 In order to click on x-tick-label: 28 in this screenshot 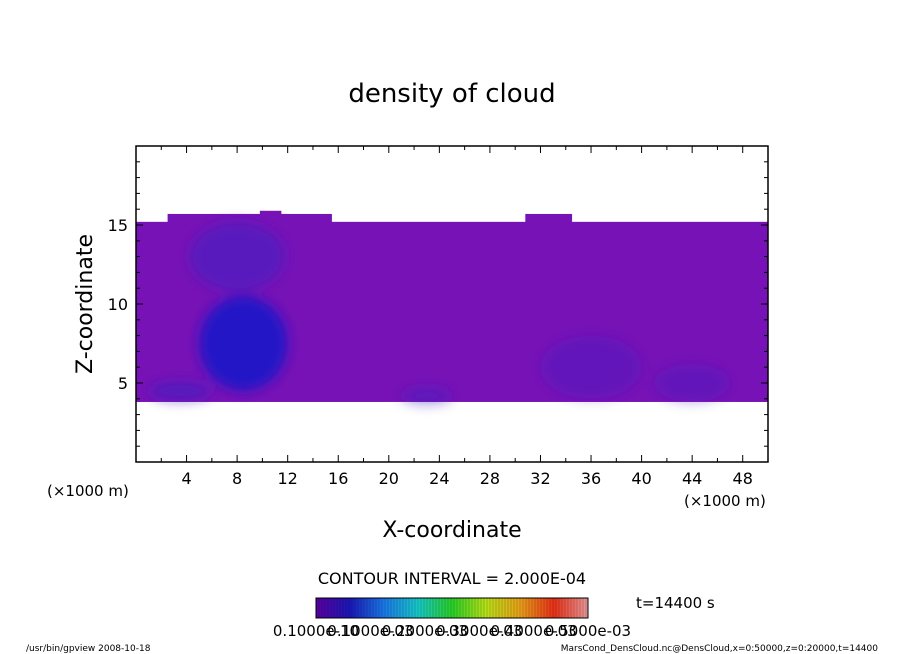, I will do `click(490, 478)`.